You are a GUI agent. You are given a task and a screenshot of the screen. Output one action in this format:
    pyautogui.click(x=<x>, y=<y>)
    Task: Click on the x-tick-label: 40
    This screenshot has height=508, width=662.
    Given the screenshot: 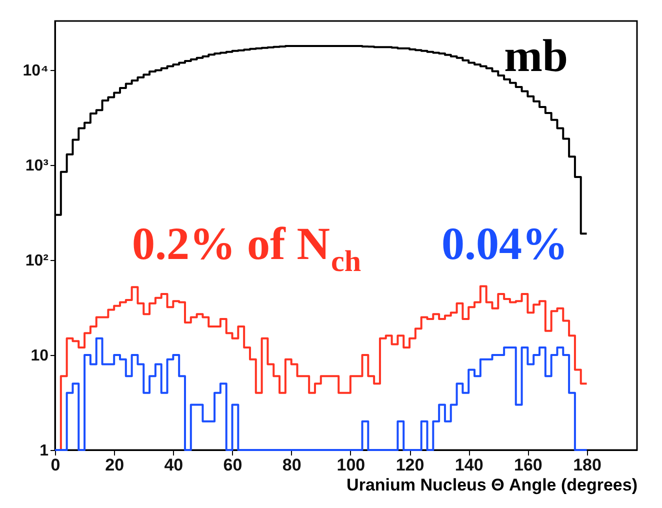 What is the action you would take?
    pyautogui.click(x=174, y=465)
    